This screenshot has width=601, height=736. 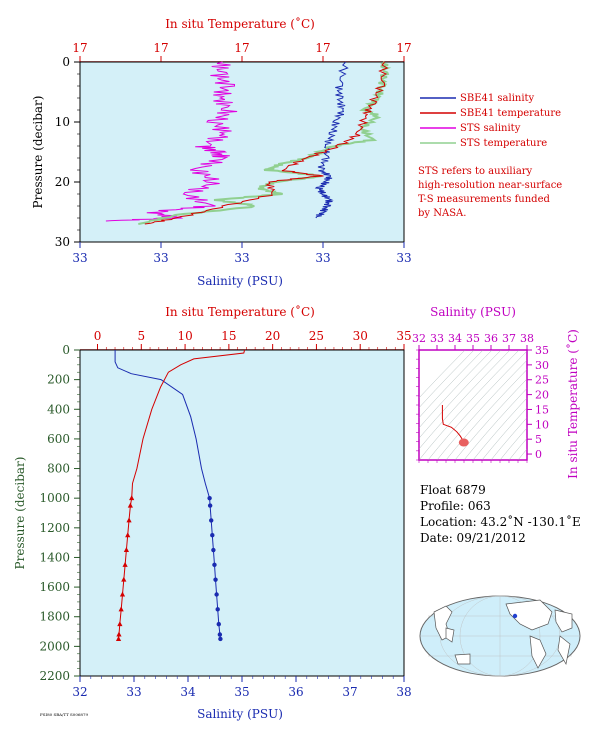 What do you see at coordinates (20, 513) in the screenshot?
I see `bottom-chart-pressure-axis-title: Pressure (decibar)` at bounding box center [20, 513].